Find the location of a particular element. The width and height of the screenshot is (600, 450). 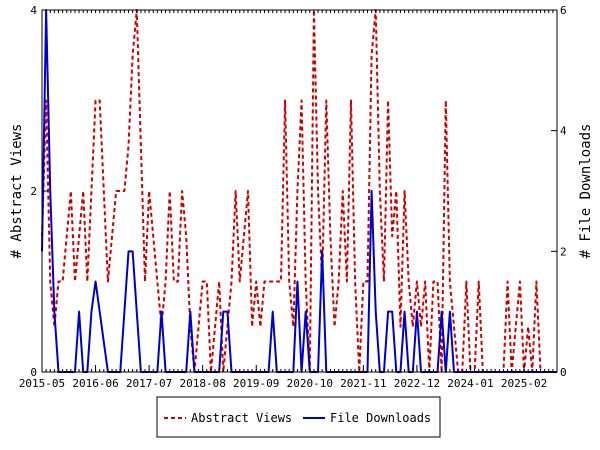

x-tick-label: 2016-06 is located at coordinates (95, 383).